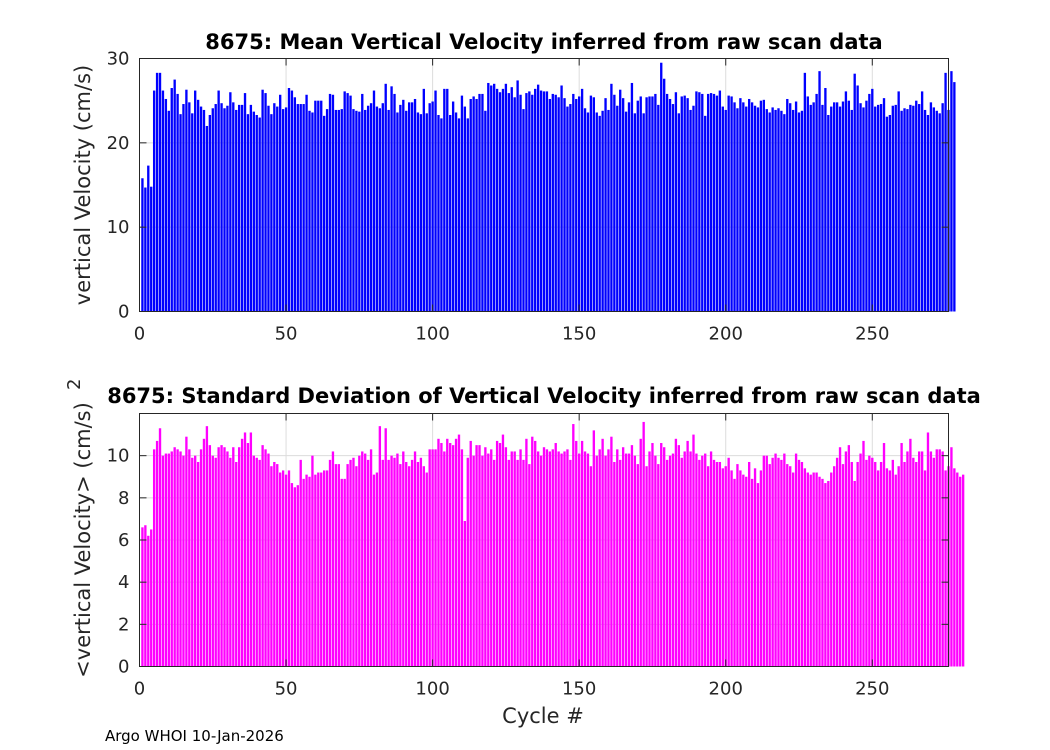 This screenshot has height=750, width=1050. What do you see at coordinates (118, 59) in the screenshot?
I see `mean-velocity-ytick-label: 30` at bounding box center [118, 59].